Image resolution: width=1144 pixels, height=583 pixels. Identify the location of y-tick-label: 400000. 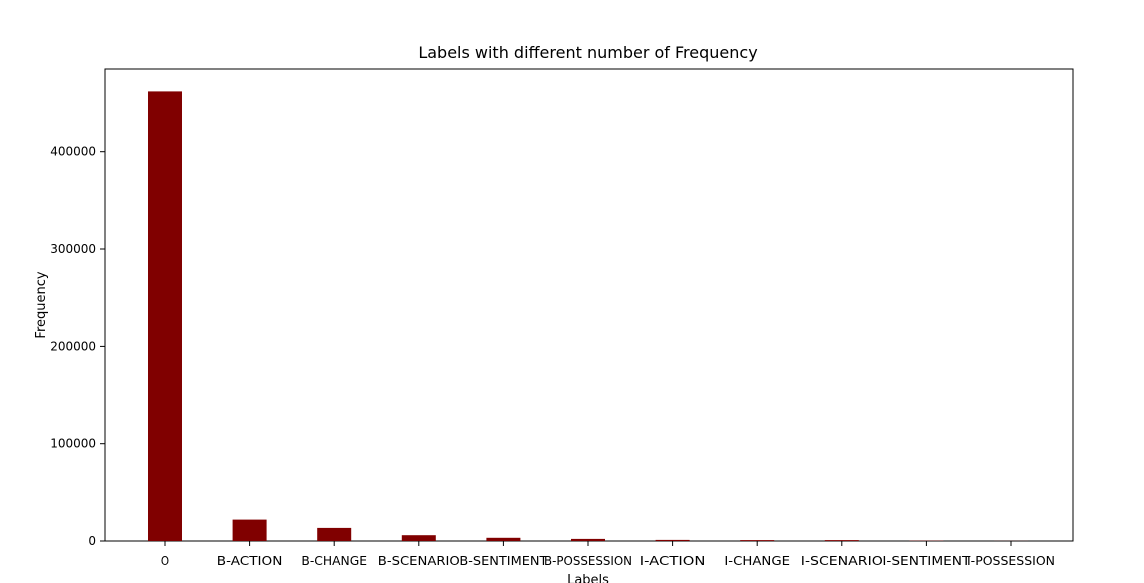
(73, 152).